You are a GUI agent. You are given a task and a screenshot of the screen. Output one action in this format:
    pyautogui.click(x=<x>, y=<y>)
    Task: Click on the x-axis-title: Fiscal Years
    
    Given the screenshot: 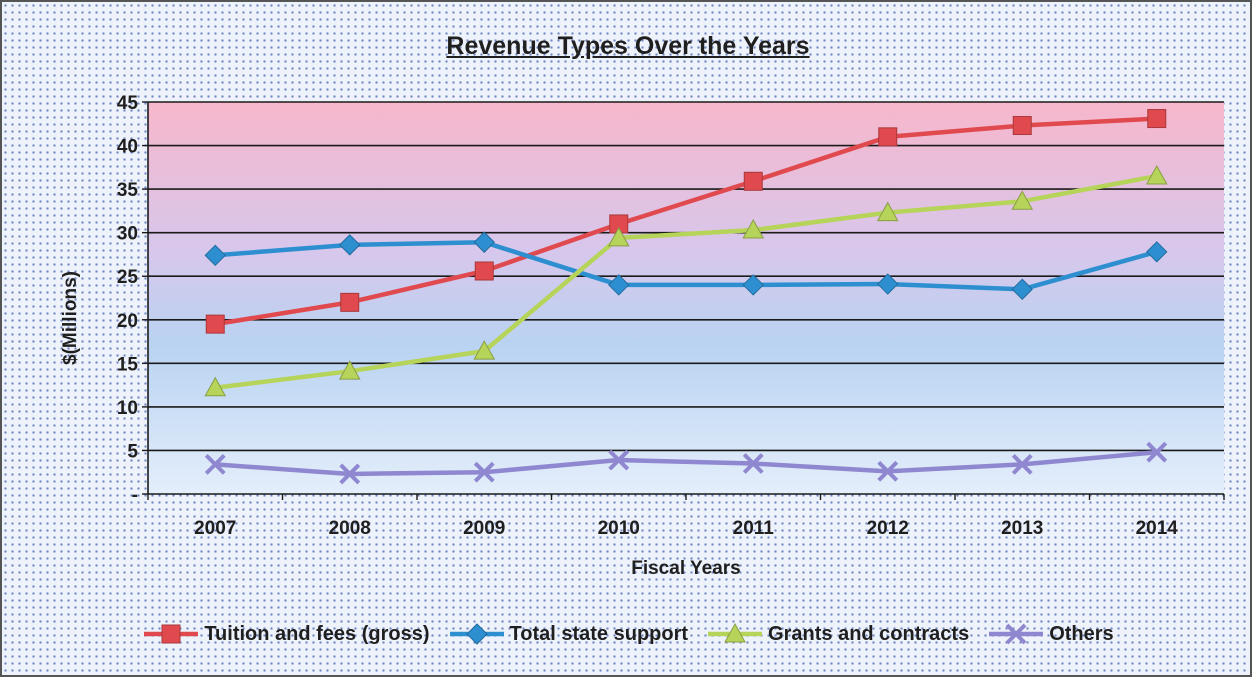 What is the action you would take?
    pyautogui.click(x=686, y=568)
    